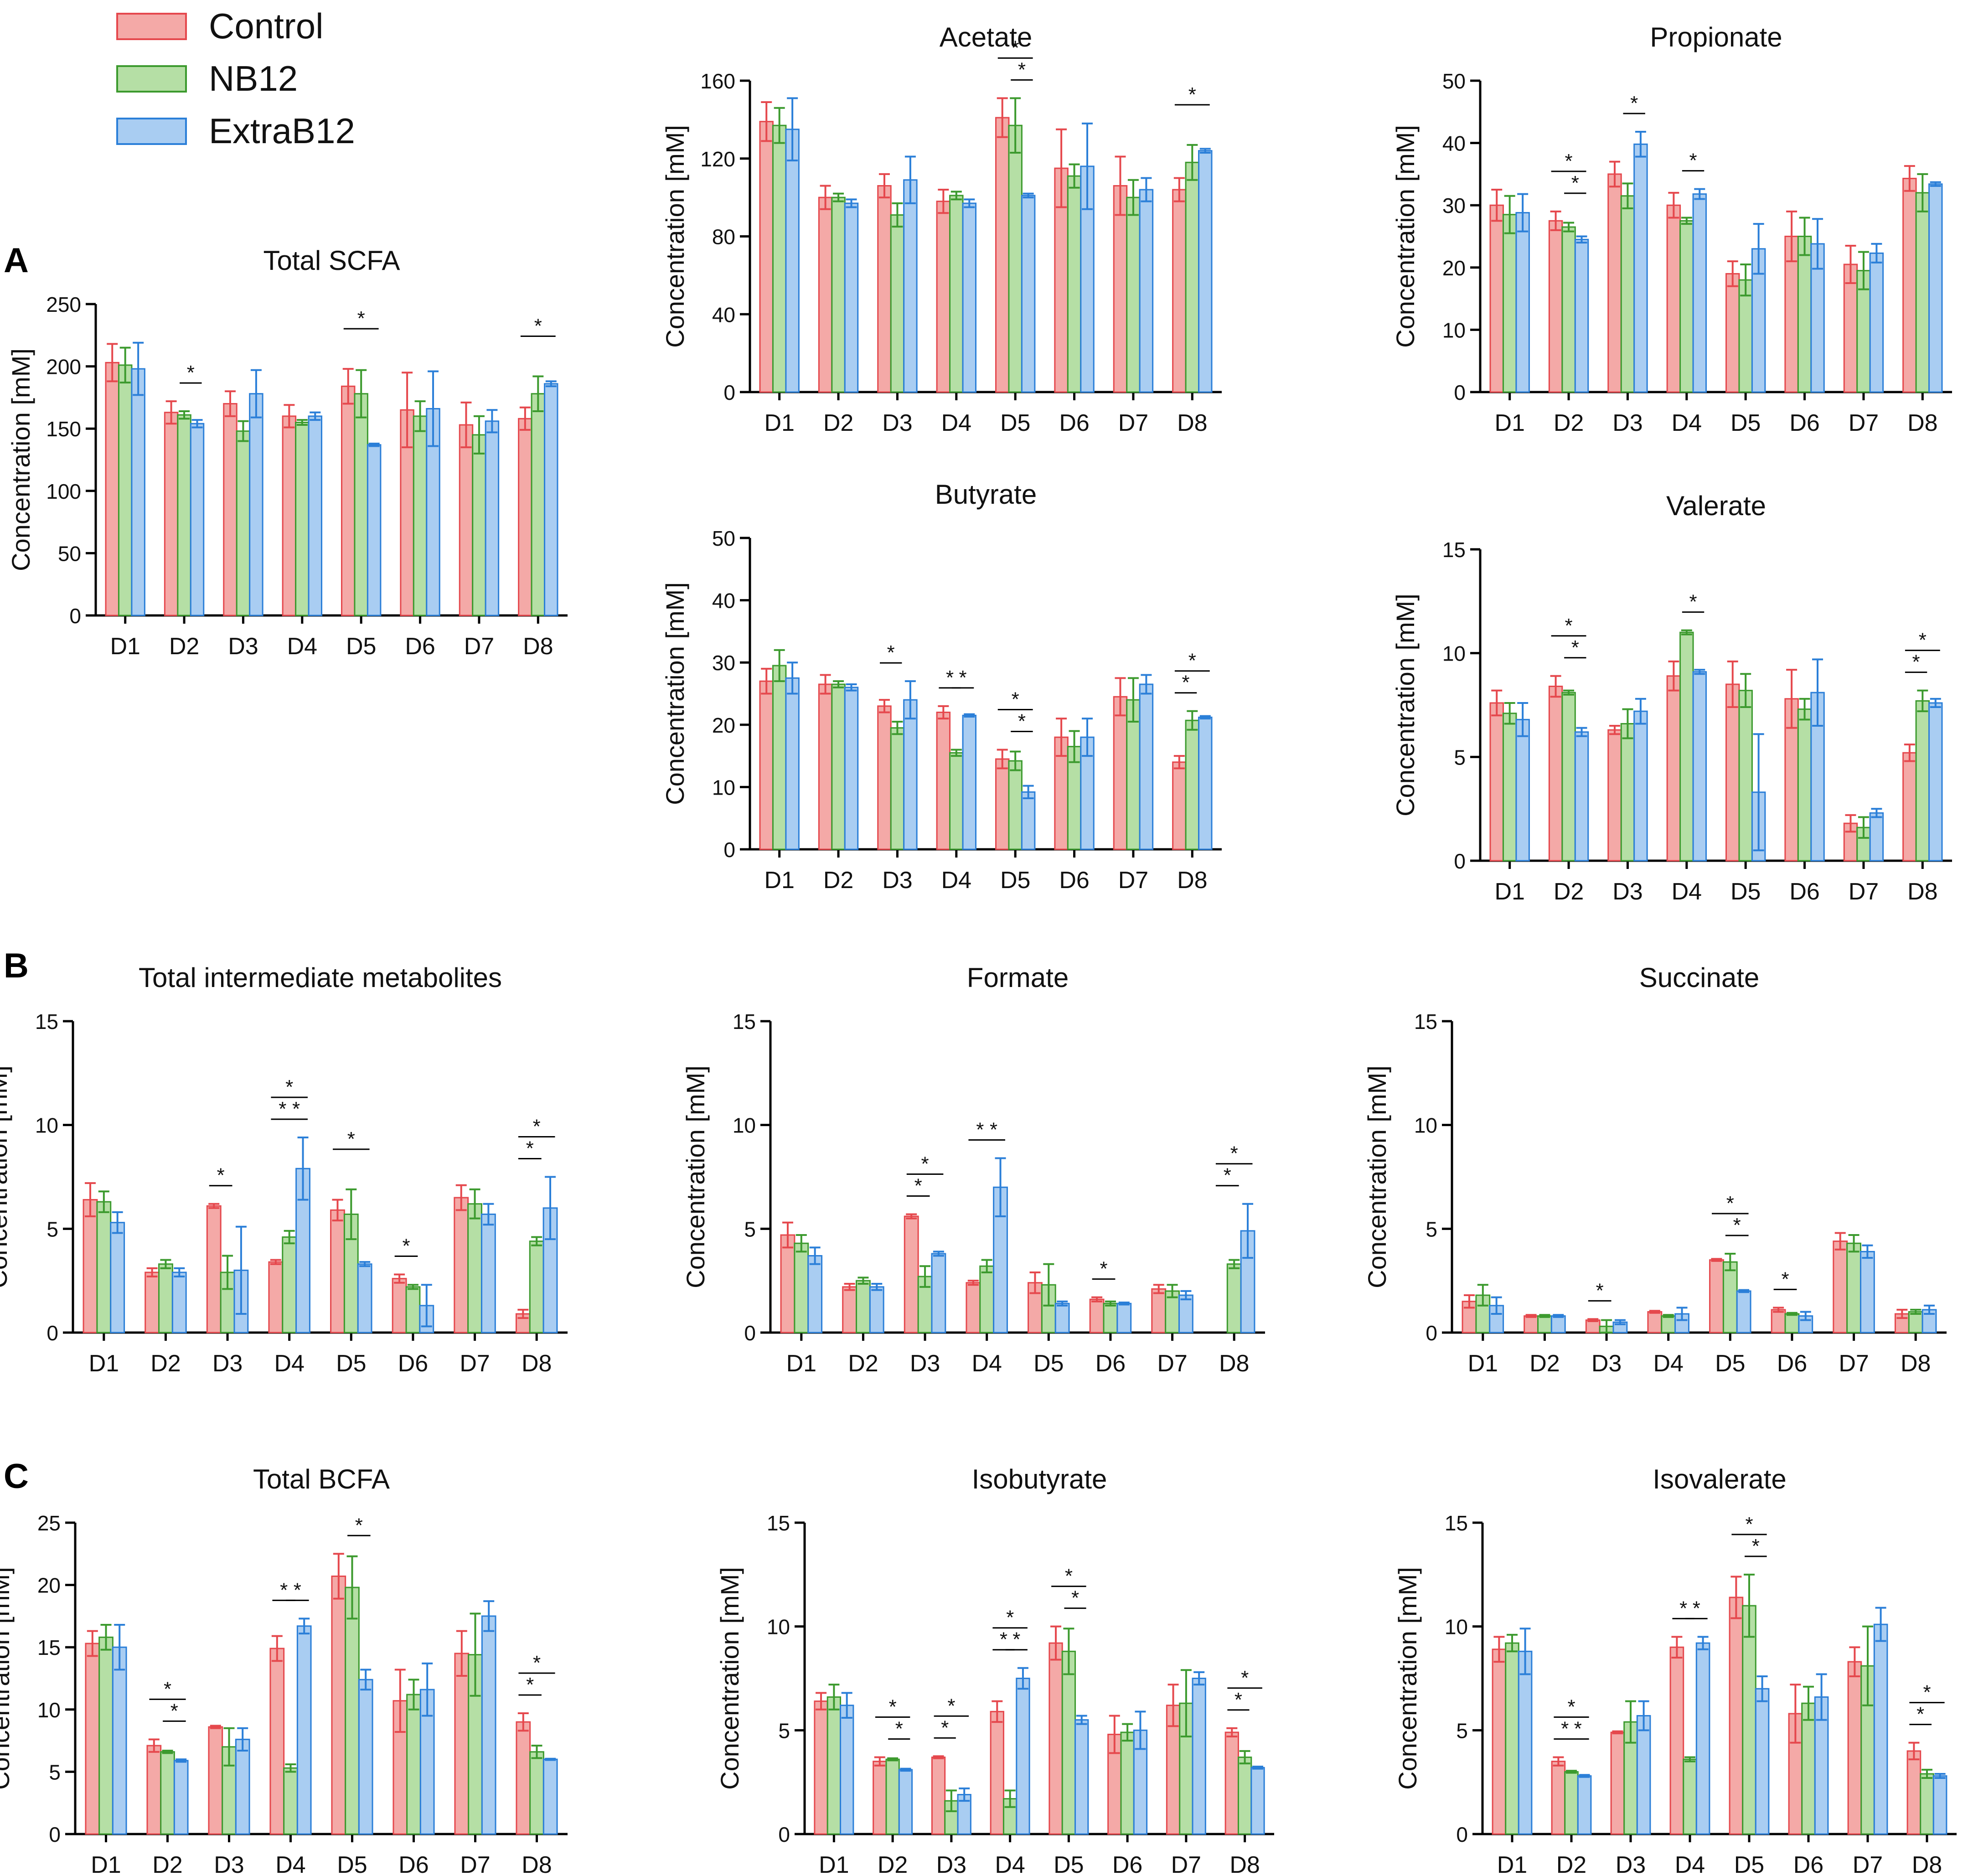 The image size is (1968, 1876). Describe the element at coordinates (1864, 423) in the screenshot. I see `x-tick-label: D7` at that location.